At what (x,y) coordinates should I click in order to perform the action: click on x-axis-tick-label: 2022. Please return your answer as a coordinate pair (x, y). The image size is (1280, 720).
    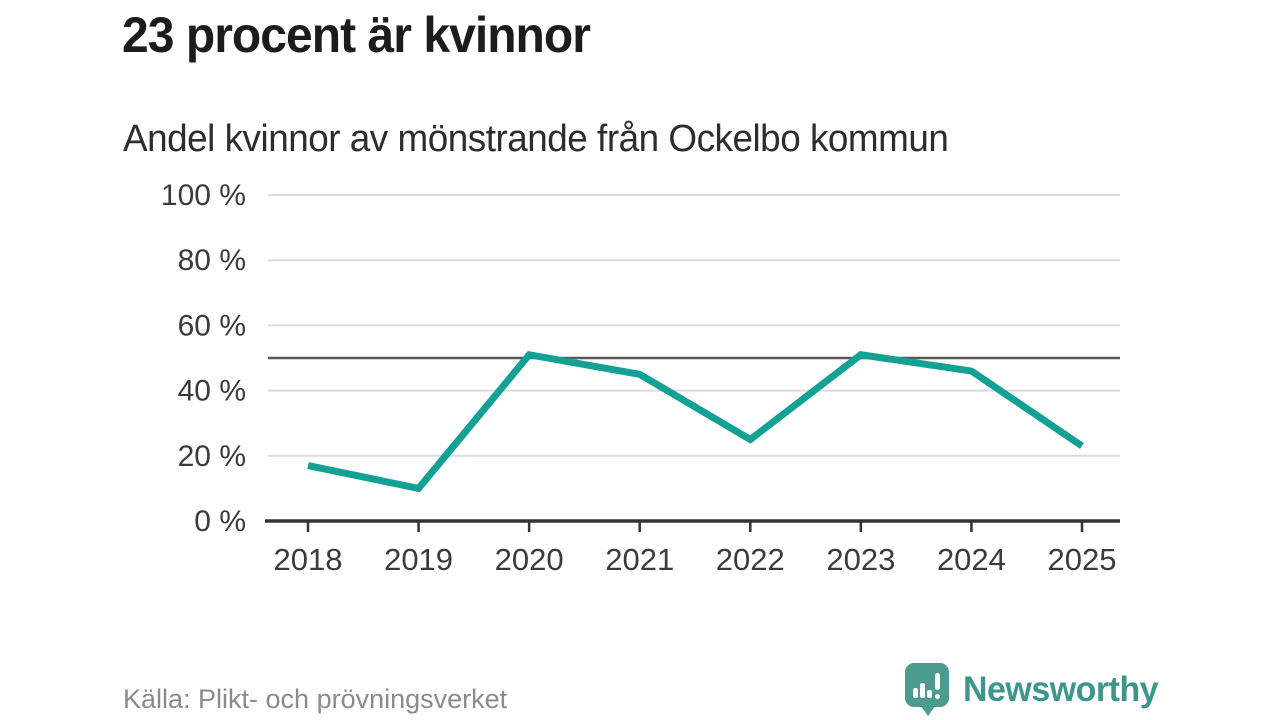
    Looking at the image, I should click on (750, 559).